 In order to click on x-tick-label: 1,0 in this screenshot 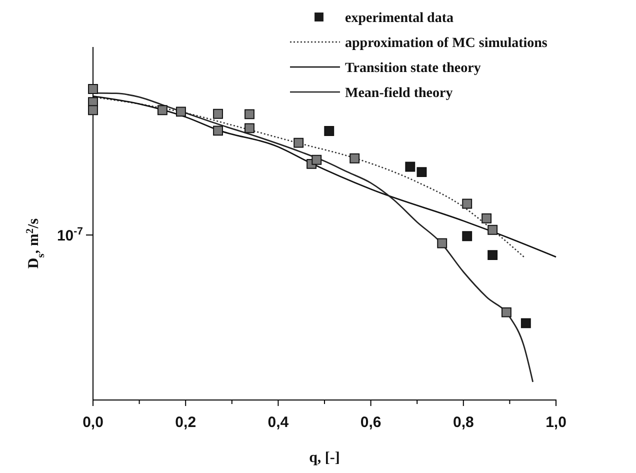, I will do `click(556, 422)`.